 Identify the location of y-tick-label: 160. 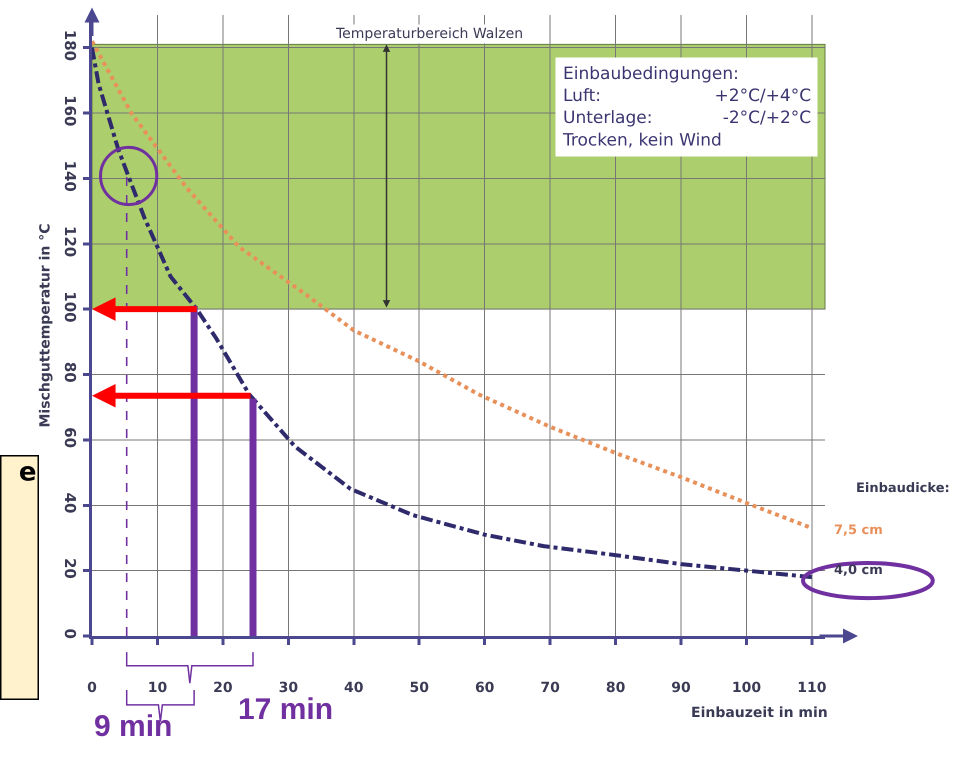
(70, 110).